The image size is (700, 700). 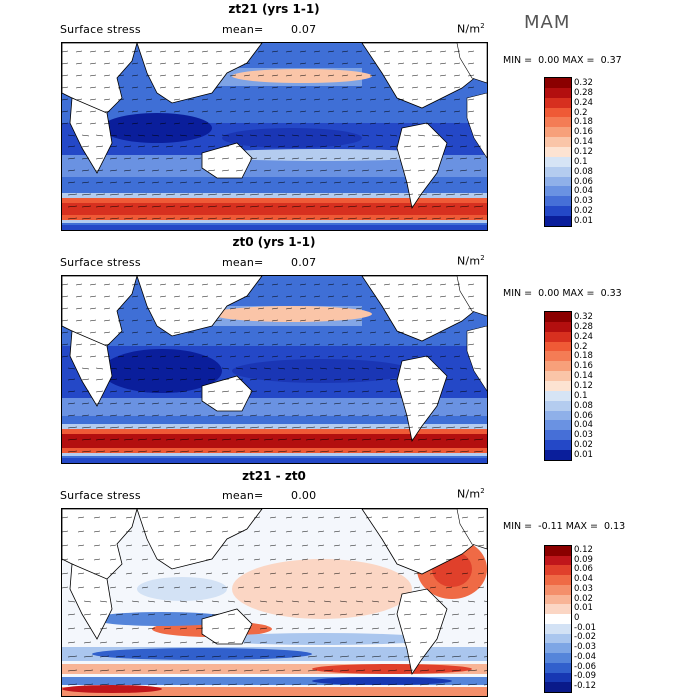 What do you see at coordinates (585, 666) in the screenshot?
I see `colorbar-tick-label: -0.06` at bounding box center [585, 666].